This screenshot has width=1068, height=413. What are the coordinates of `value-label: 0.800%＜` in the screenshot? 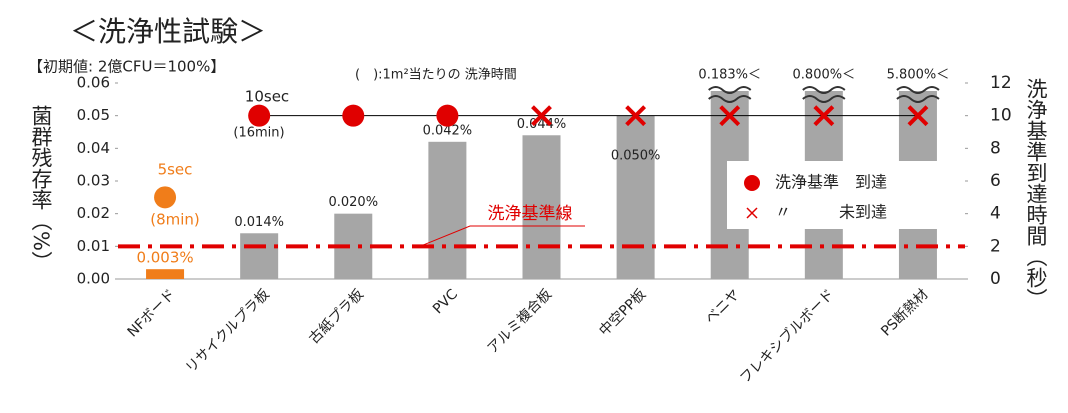 It's located at (824, 75).